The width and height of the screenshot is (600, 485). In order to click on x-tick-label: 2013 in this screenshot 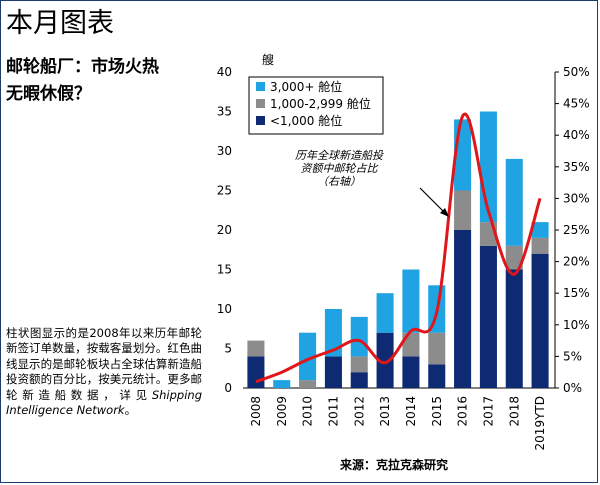, I will do `click(385, 411)`.